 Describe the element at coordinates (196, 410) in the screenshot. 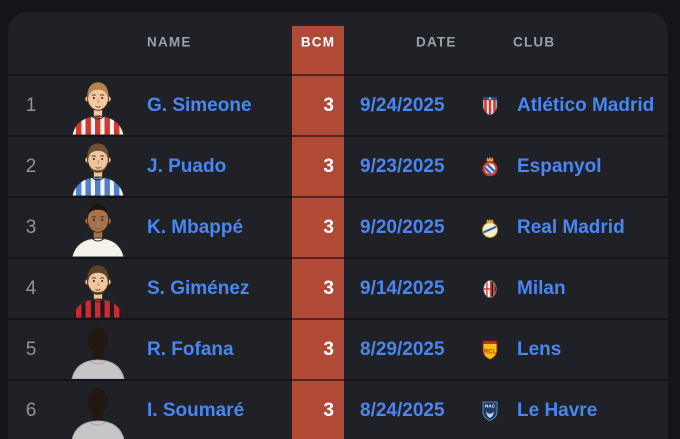

I see `player-name-link: I. Soumaré` at that location.